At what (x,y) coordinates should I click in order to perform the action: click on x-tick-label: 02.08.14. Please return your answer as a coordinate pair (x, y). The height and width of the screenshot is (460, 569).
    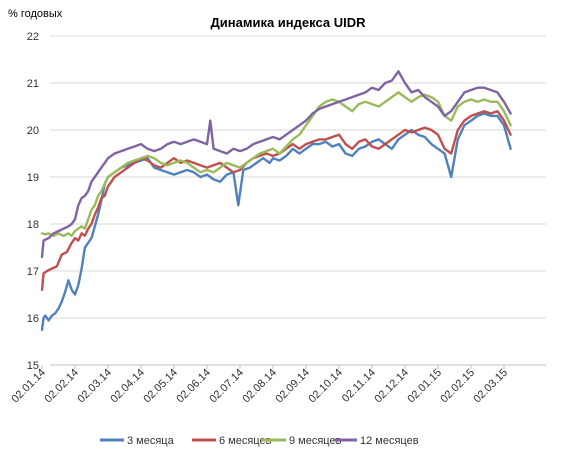
    Looking at the image, I should click on (259, 386).